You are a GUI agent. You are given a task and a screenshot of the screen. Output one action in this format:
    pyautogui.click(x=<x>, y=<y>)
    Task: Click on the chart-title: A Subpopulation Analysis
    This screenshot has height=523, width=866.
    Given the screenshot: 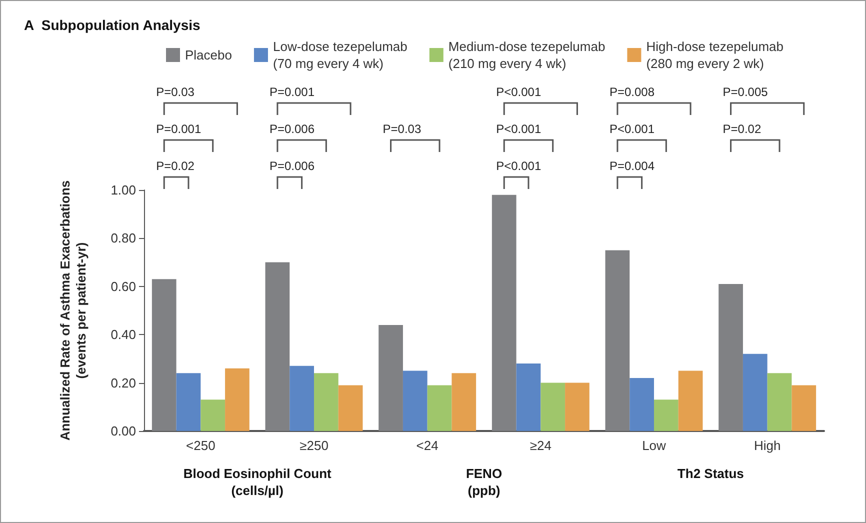 What is the action you would take?
    pyautogui.click(x=112, y=25)
    